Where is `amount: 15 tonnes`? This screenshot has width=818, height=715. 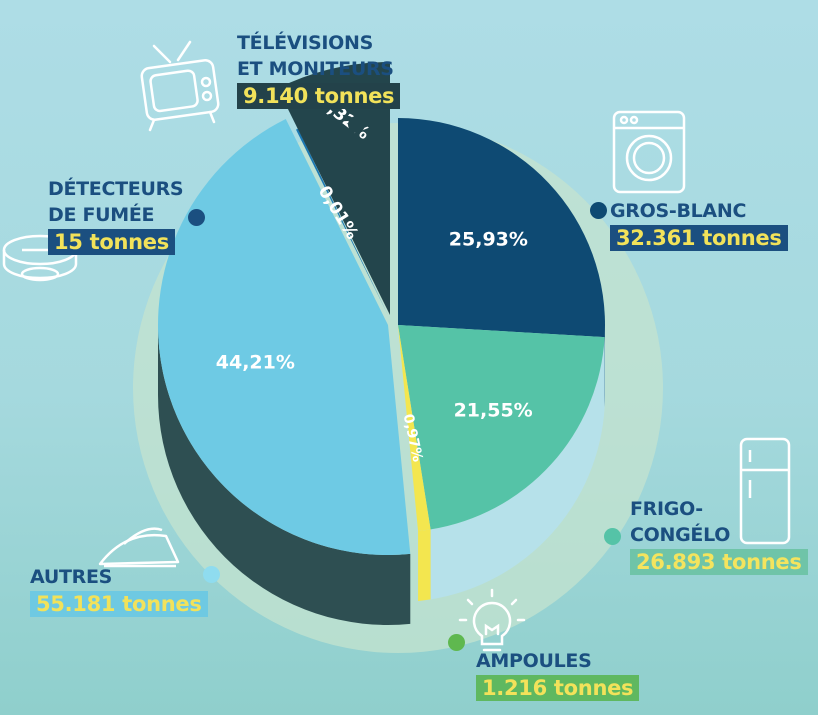 amount: 15 tonnes is located at coordinates (111, 242).